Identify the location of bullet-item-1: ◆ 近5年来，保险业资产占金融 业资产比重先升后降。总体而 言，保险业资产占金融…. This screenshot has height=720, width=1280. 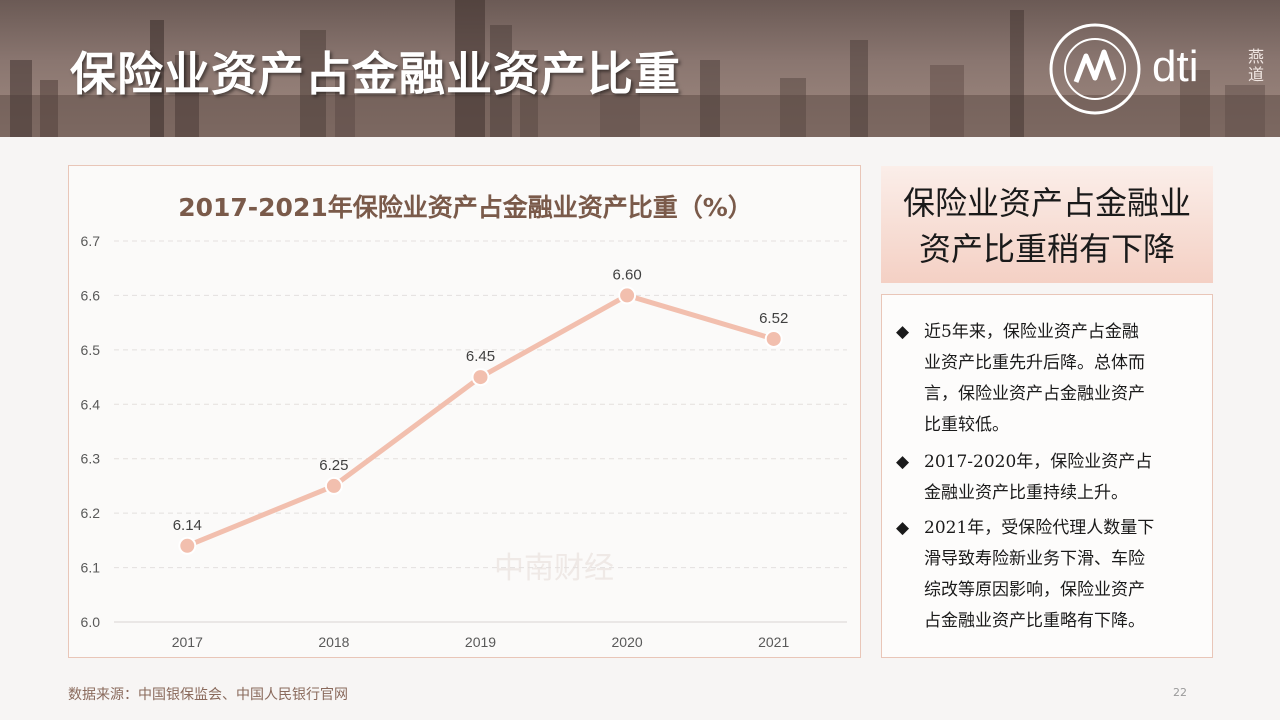
(1049, 379).